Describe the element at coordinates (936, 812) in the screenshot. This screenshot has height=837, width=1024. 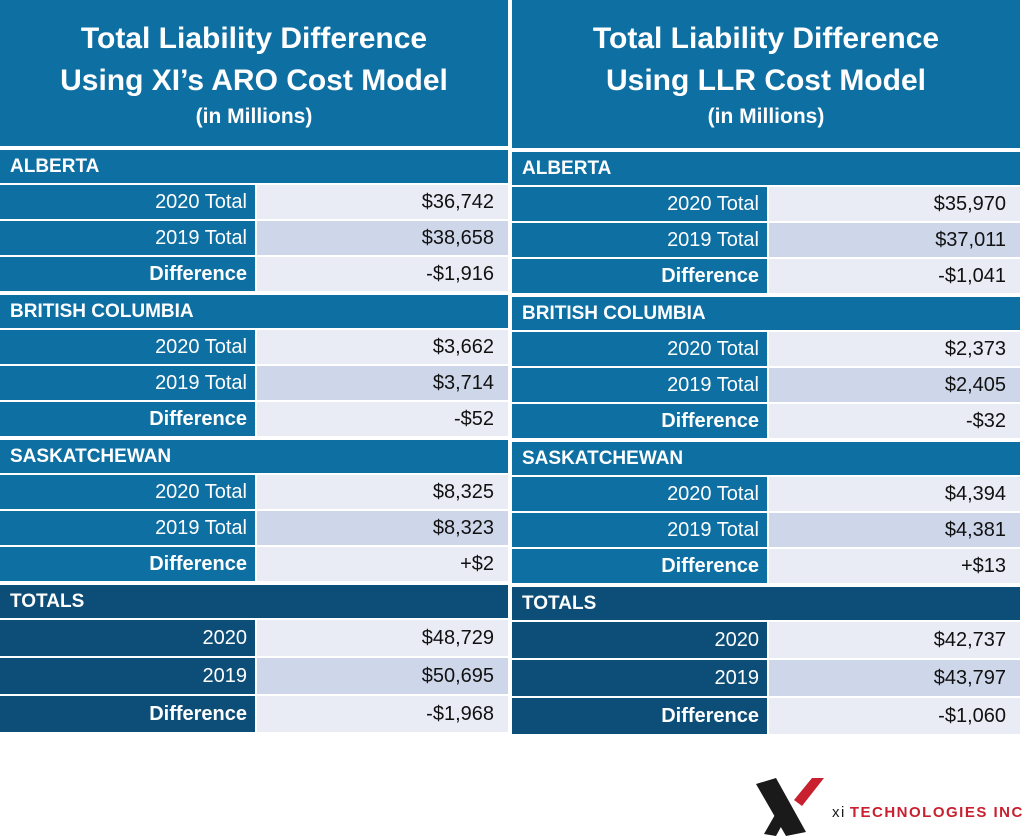
I see `logo-company: TECHNOLOGIES INC.` at that location.